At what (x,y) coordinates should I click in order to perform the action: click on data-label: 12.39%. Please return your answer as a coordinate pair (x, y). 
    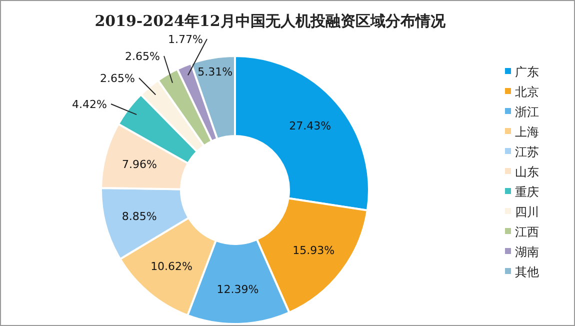
    Looking at the image, I should click on (237, 289).